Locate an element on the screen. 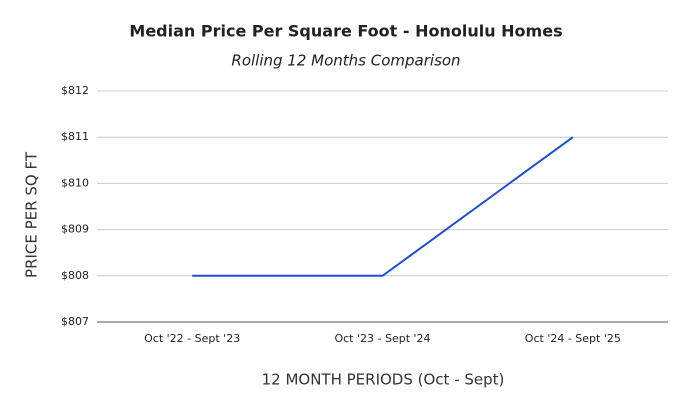 The image size is (691, 408). x-tick-label: Oct '23 - Sept '24 is located at coordinates (382, 338).